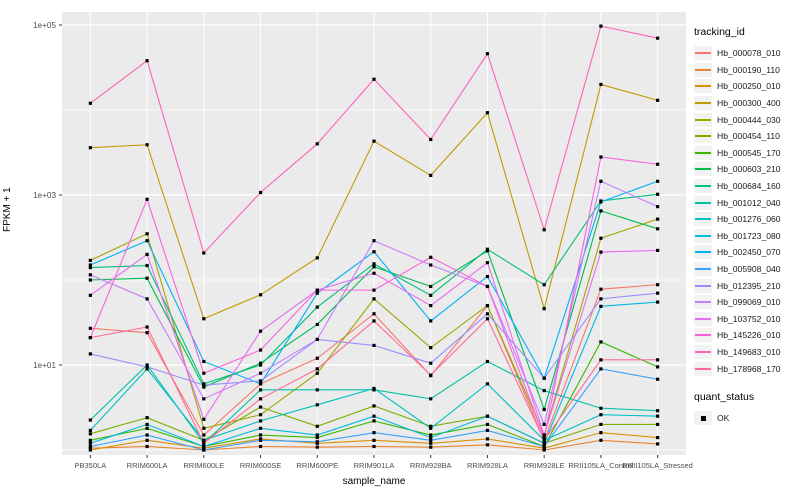 The width and height of the screenshot is (800, 500). I want to click on legend-item-label: Hb_000078_010, so click(749, 53).